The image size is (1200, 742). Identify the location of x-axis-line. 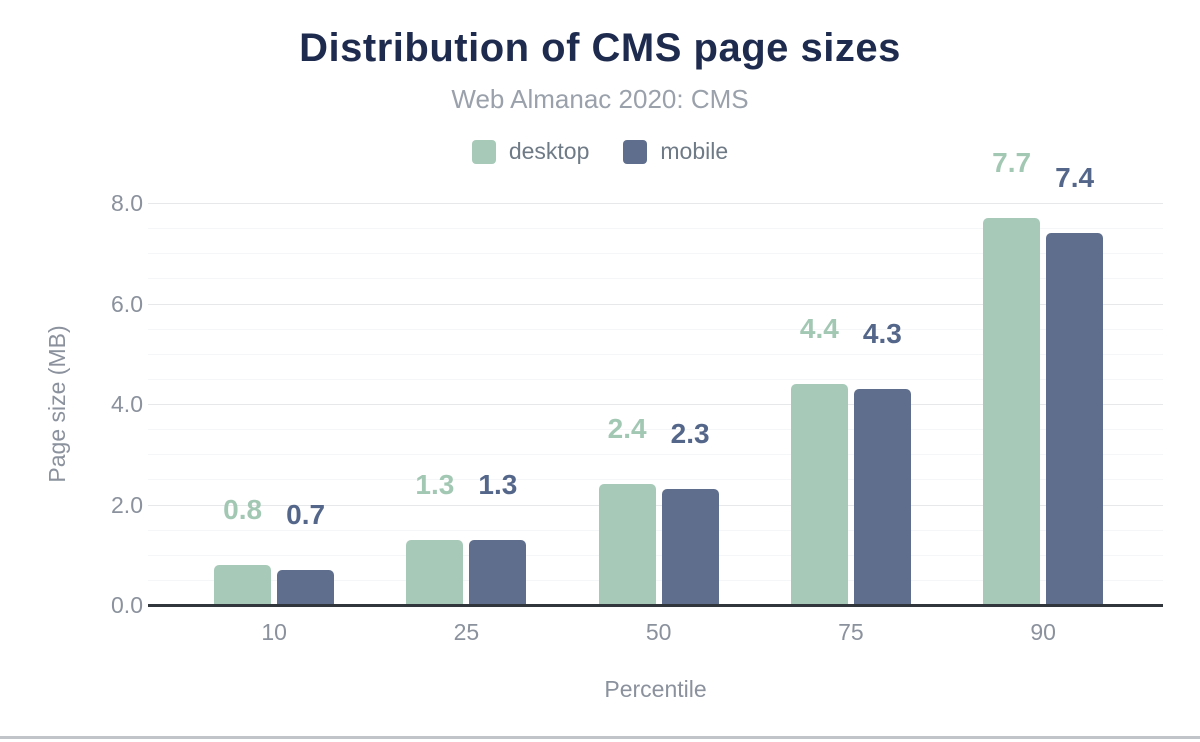
(655, 605).